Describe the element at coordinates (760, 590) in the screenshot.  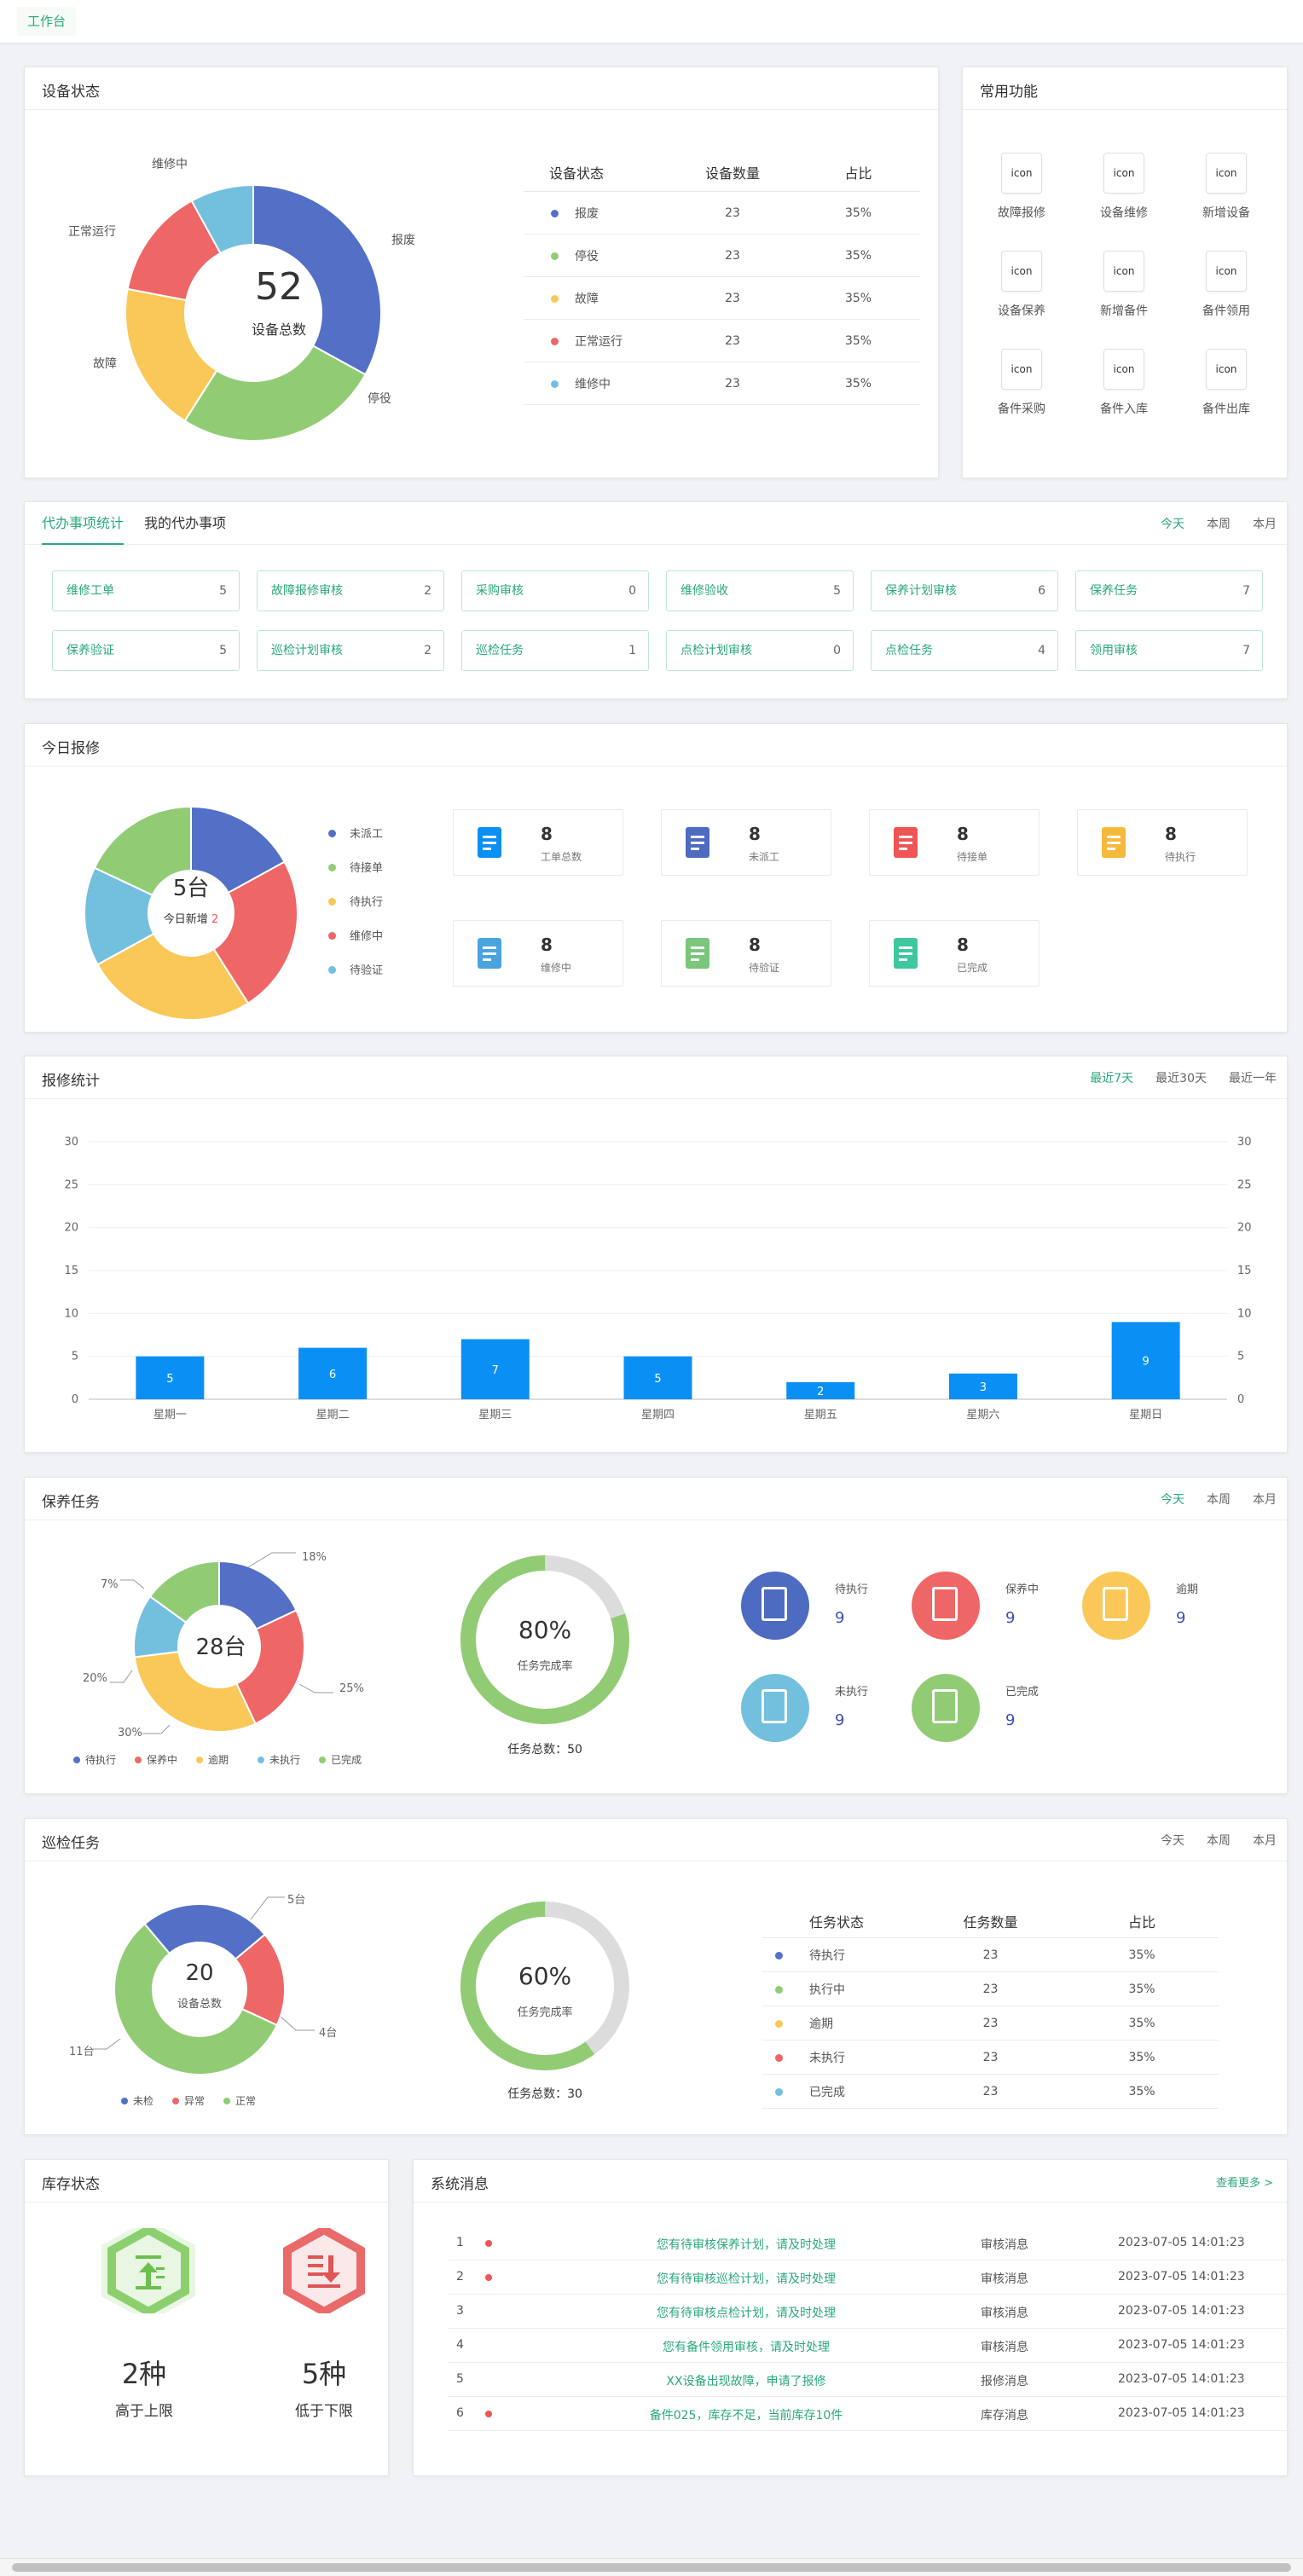
I see `todo-item: 维修验收 5` at that location.